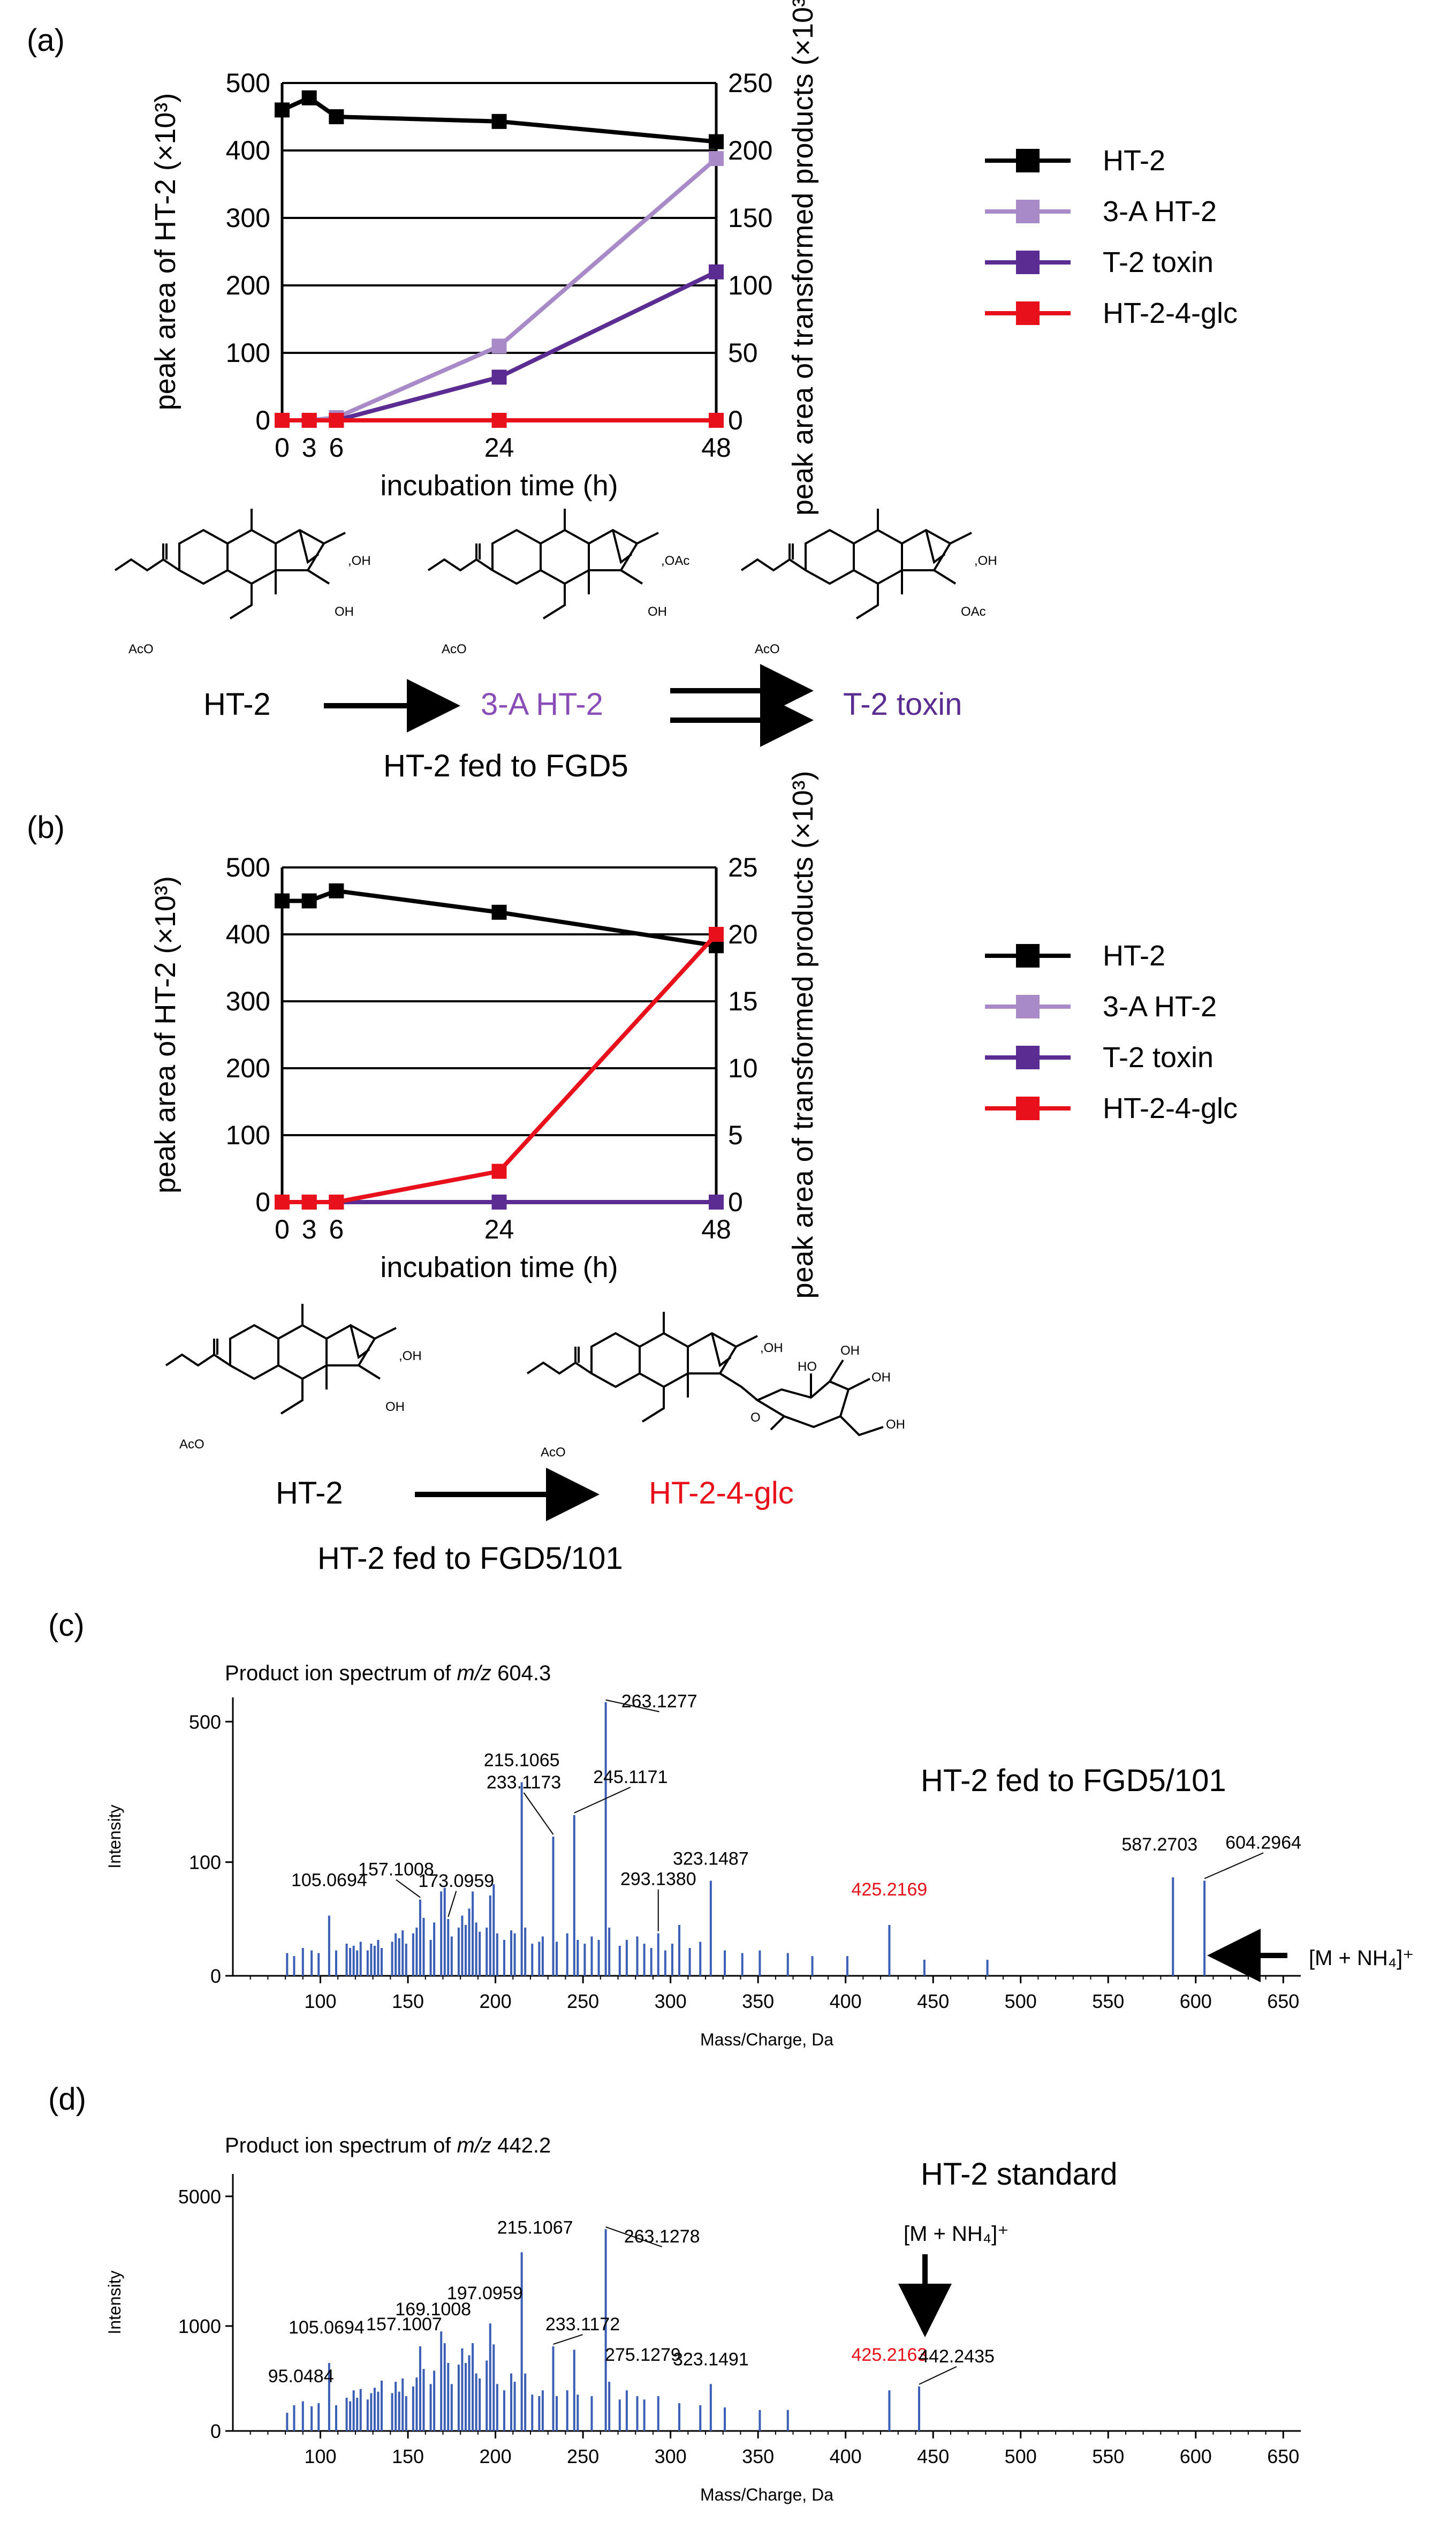  I want to click on structure-ht2-a, so click(230, 565).